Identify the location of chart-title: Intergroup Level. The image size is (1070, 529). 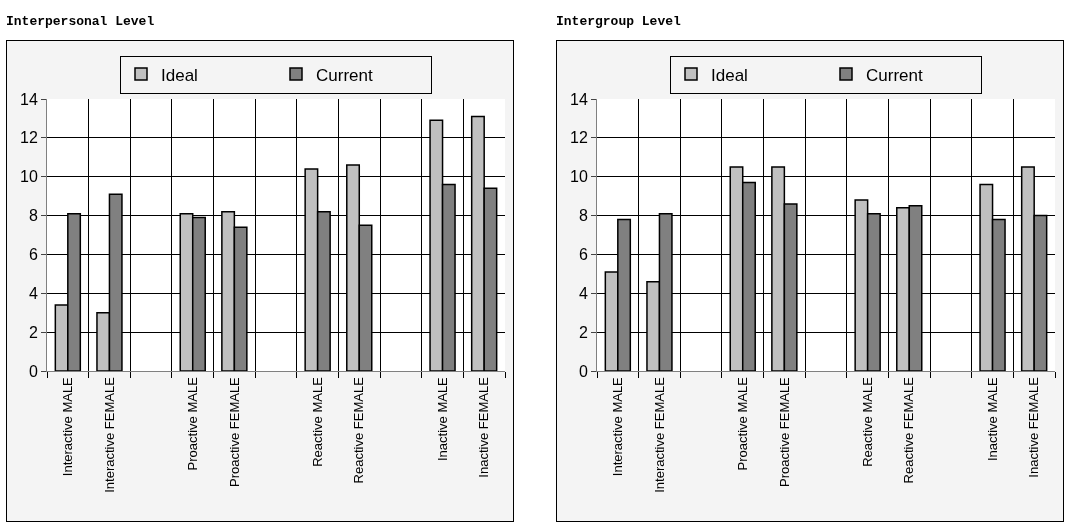
(619, 22).